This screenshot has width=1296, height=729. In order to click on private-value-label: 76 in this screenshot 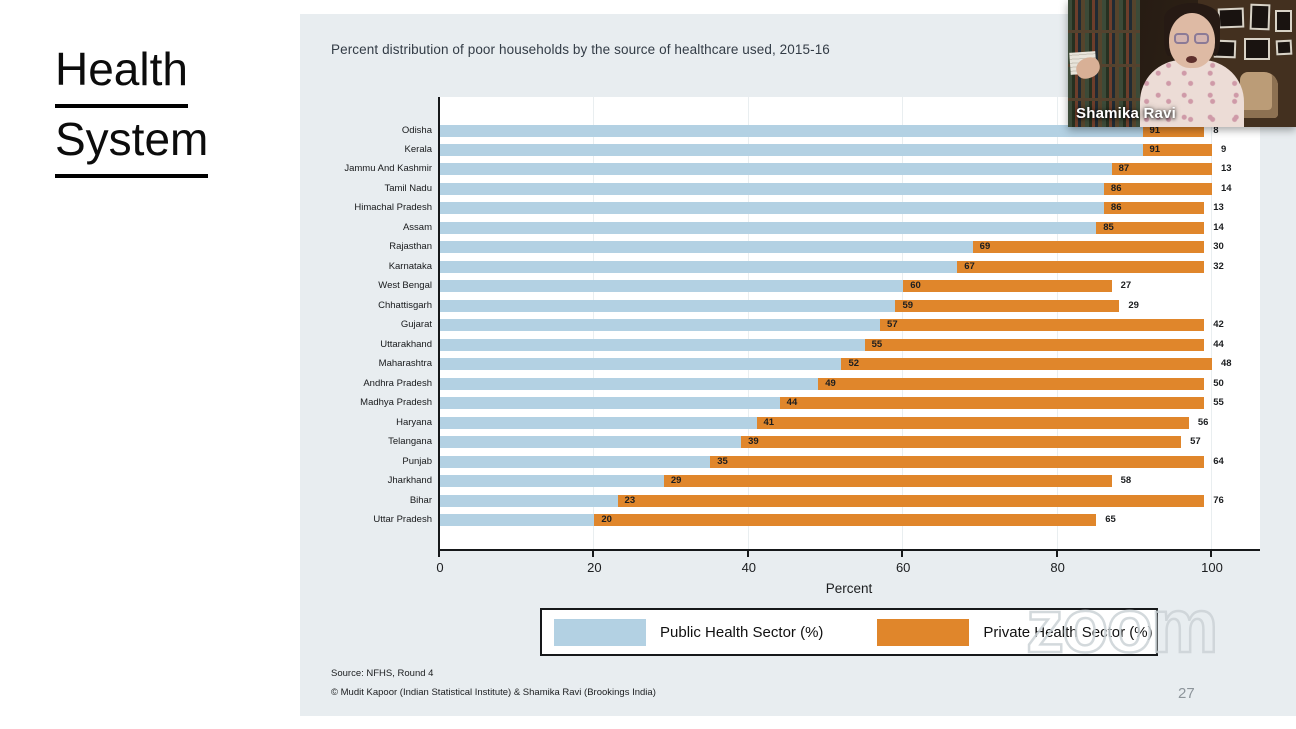, I will do `click(1218, 500)`.